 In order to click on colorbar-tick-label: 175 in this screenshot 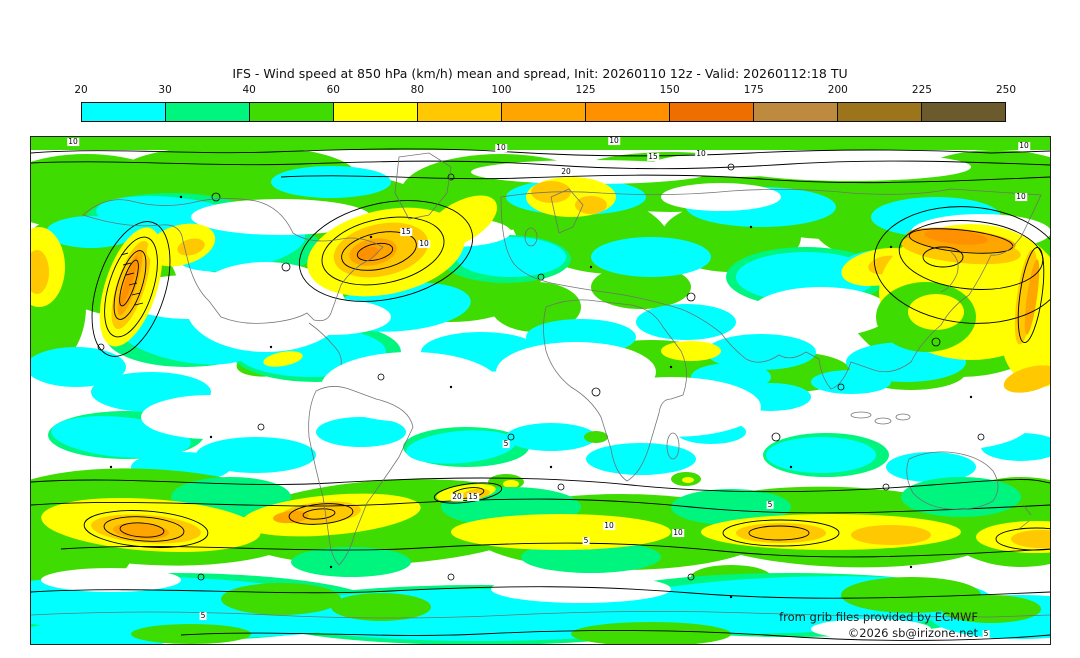, I will do `click(753, 90)`.